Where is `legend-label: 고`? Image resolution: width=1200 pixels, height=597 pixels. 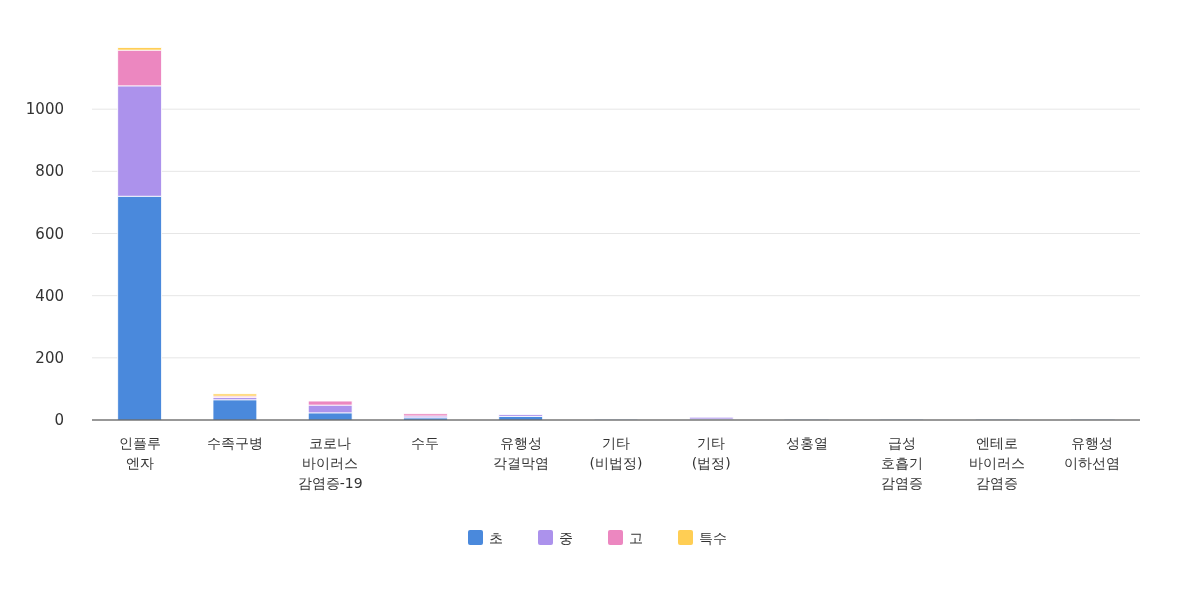 legend-label: 고 is located at coordinates (636, 538).